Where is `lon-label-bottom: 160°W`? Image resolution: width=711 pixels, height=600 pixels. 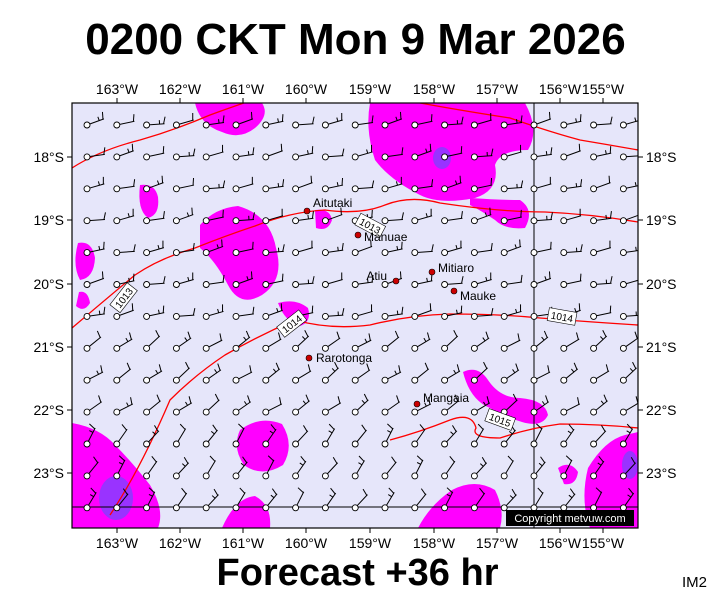
lon-label-bottom: 160°W is located at coordinates (306, 543).